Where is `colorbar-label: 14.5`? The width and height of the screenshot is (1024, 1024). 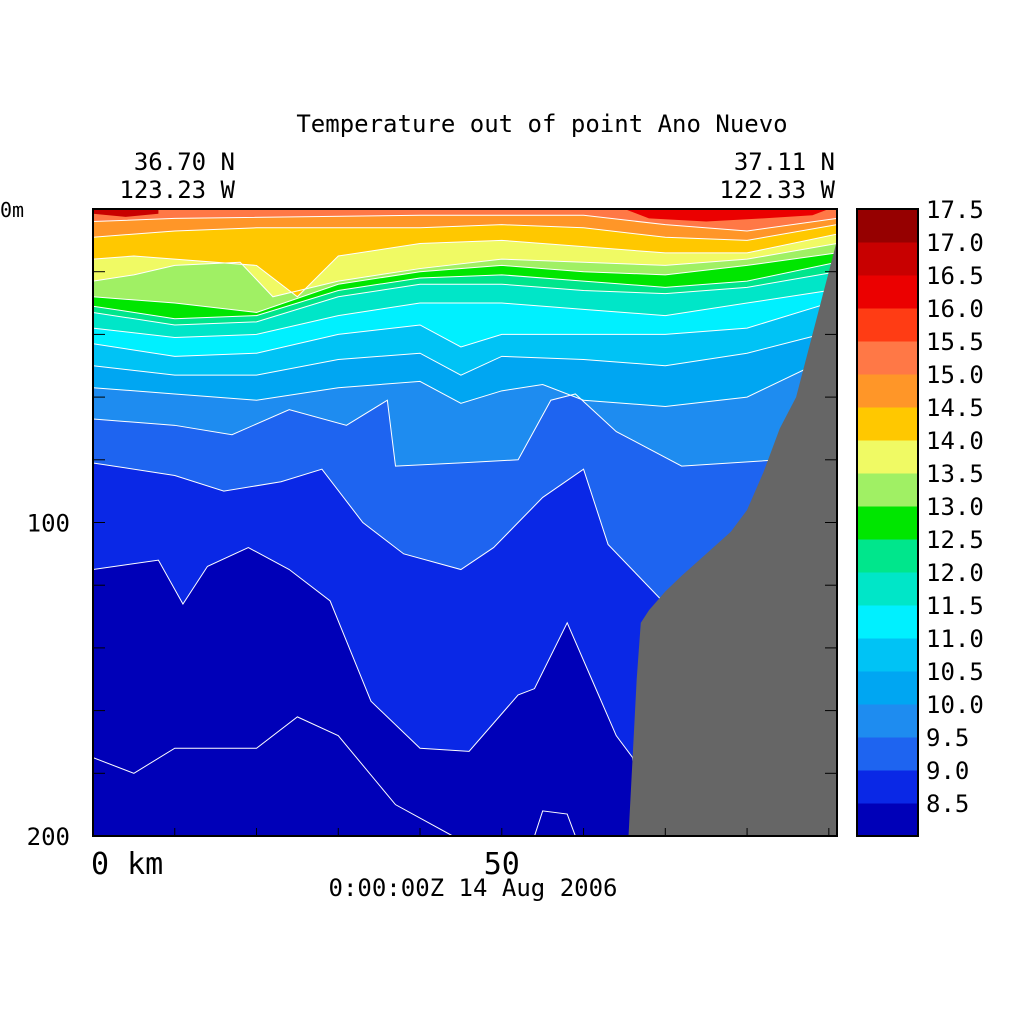 colorbar-label: 14.5 is located at coordinates (955, 408).